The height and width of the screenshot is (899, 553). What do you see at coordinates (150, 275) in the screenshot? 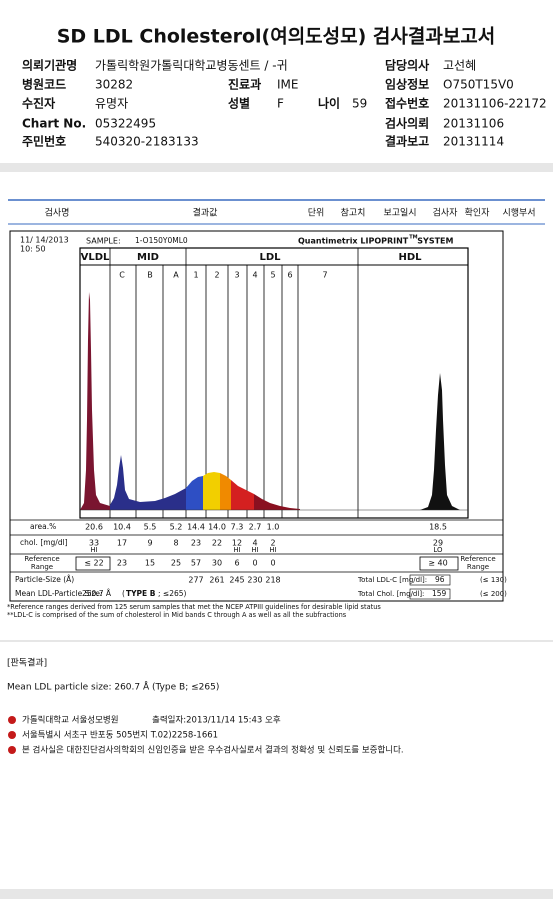
I see `subfraction-label: B` at bounding box center [150, 275].